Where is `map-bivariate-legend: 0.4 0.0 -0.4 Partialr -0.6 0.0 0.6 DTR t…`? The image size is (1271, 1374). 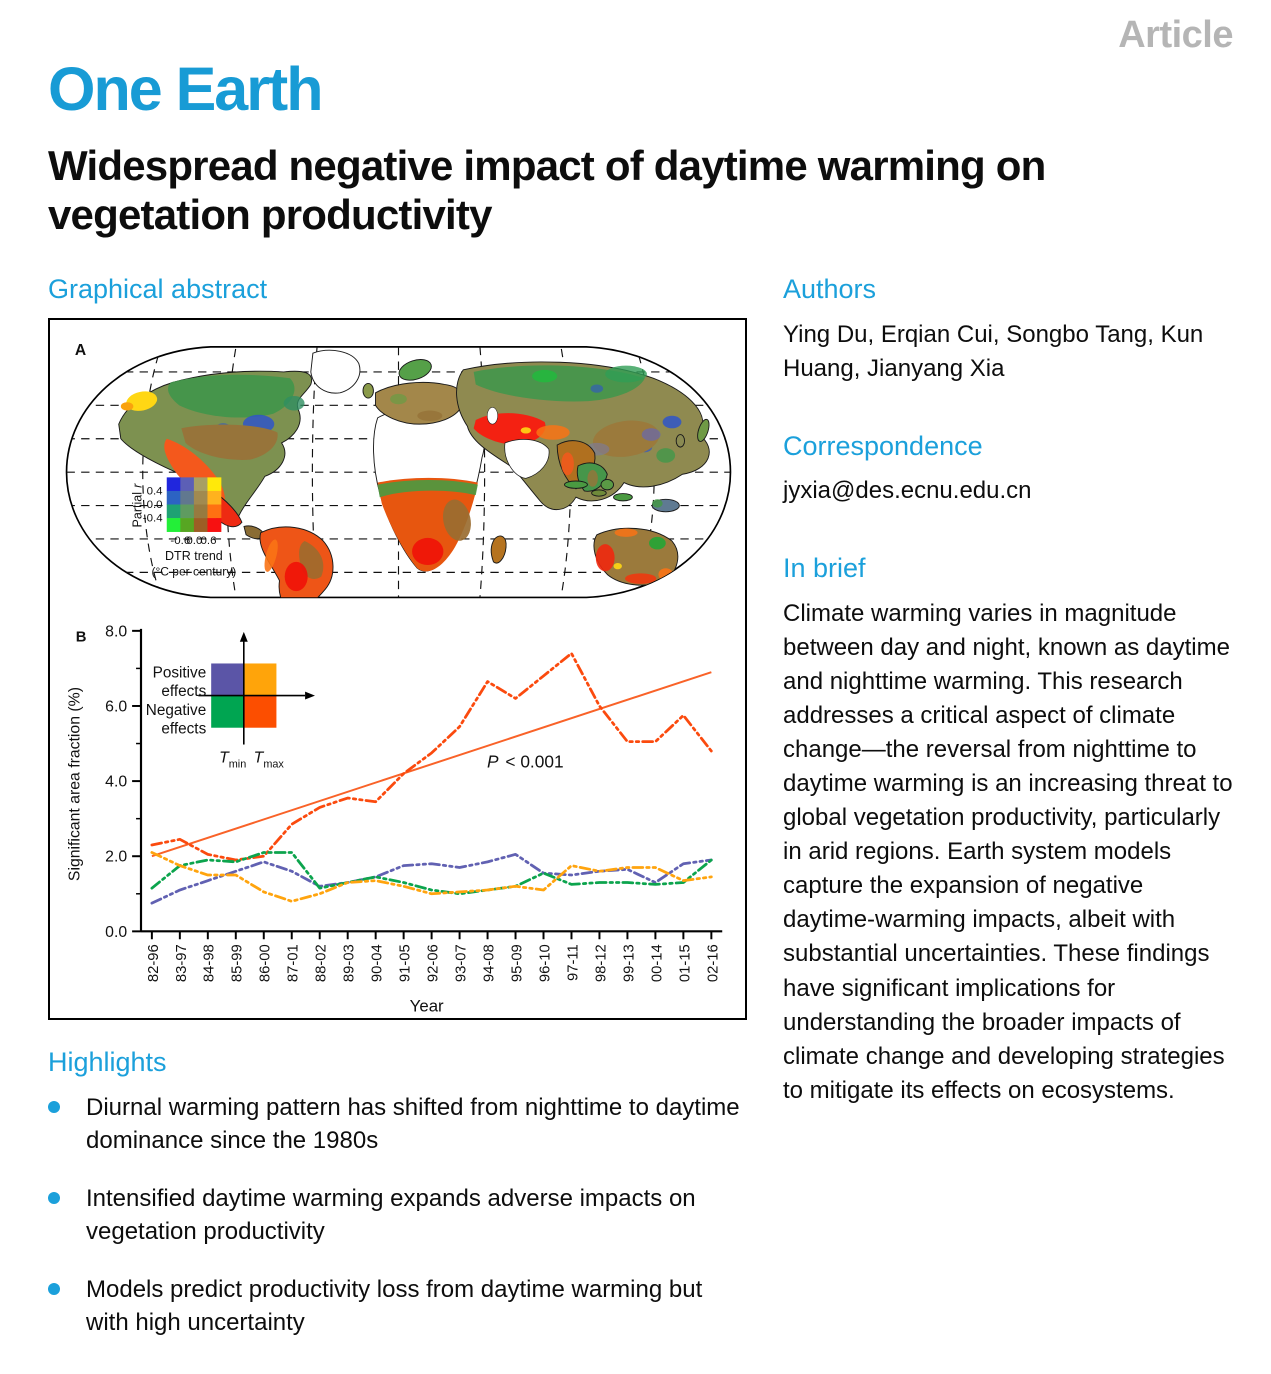
map-bivariate-legend: 0.4 0.0 -0.4 Partialr -0.6 0.0 0.6 DTR t… is located at coordinates (183, 527).